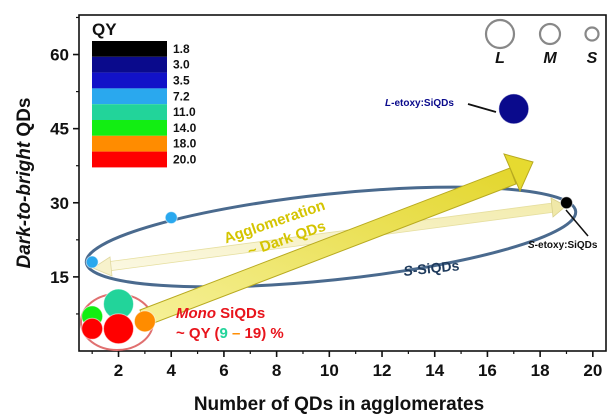 The height and width of the screenshot is (418, 611). I want to click on qy-value: 11.0, so click(184, 112).